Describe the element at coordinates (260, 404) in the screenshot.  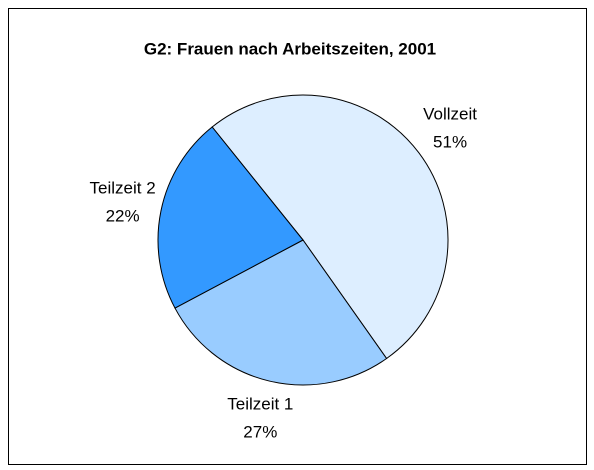
I see `slice-label: Teilzeit 1` at that location.